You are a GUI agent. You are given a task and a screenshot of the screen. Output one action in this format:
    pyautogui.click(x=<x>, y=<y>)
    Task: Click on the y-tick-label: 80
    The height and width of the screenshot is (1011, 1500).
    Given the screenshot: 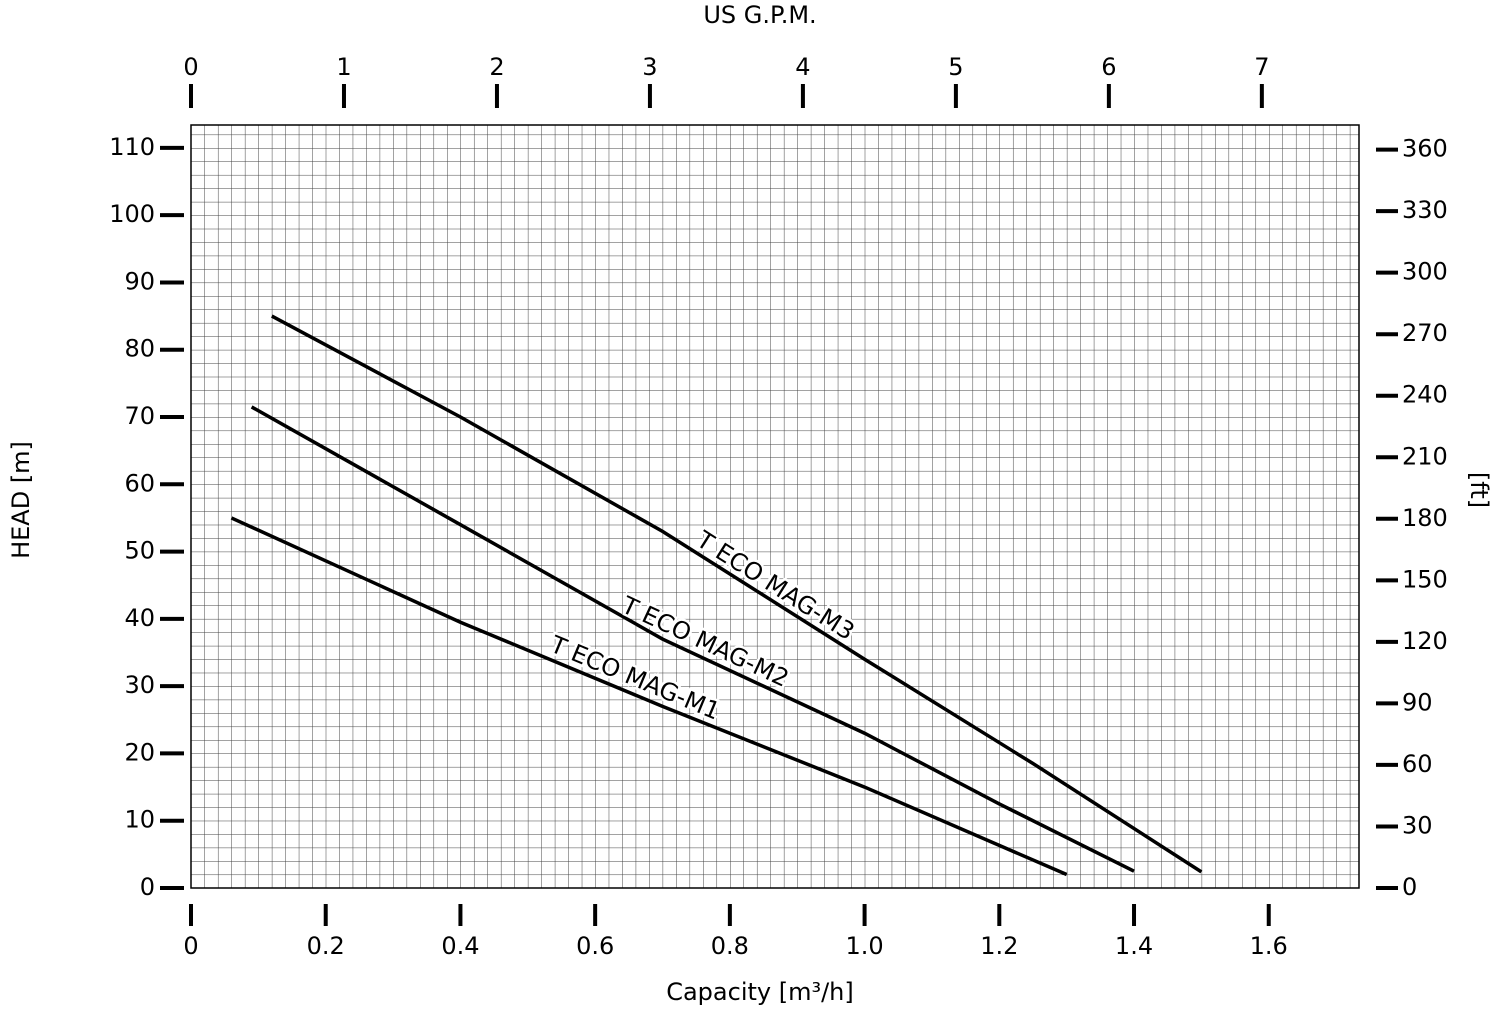 What is the action you would take?
    pyautogui.click(x=139, y=349)
    